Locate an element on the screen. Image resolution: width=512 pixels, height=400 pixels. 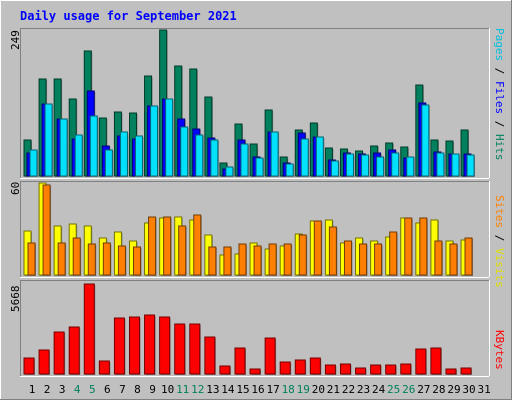
x-tick-label: 7 is located at coordinates (122, 389).